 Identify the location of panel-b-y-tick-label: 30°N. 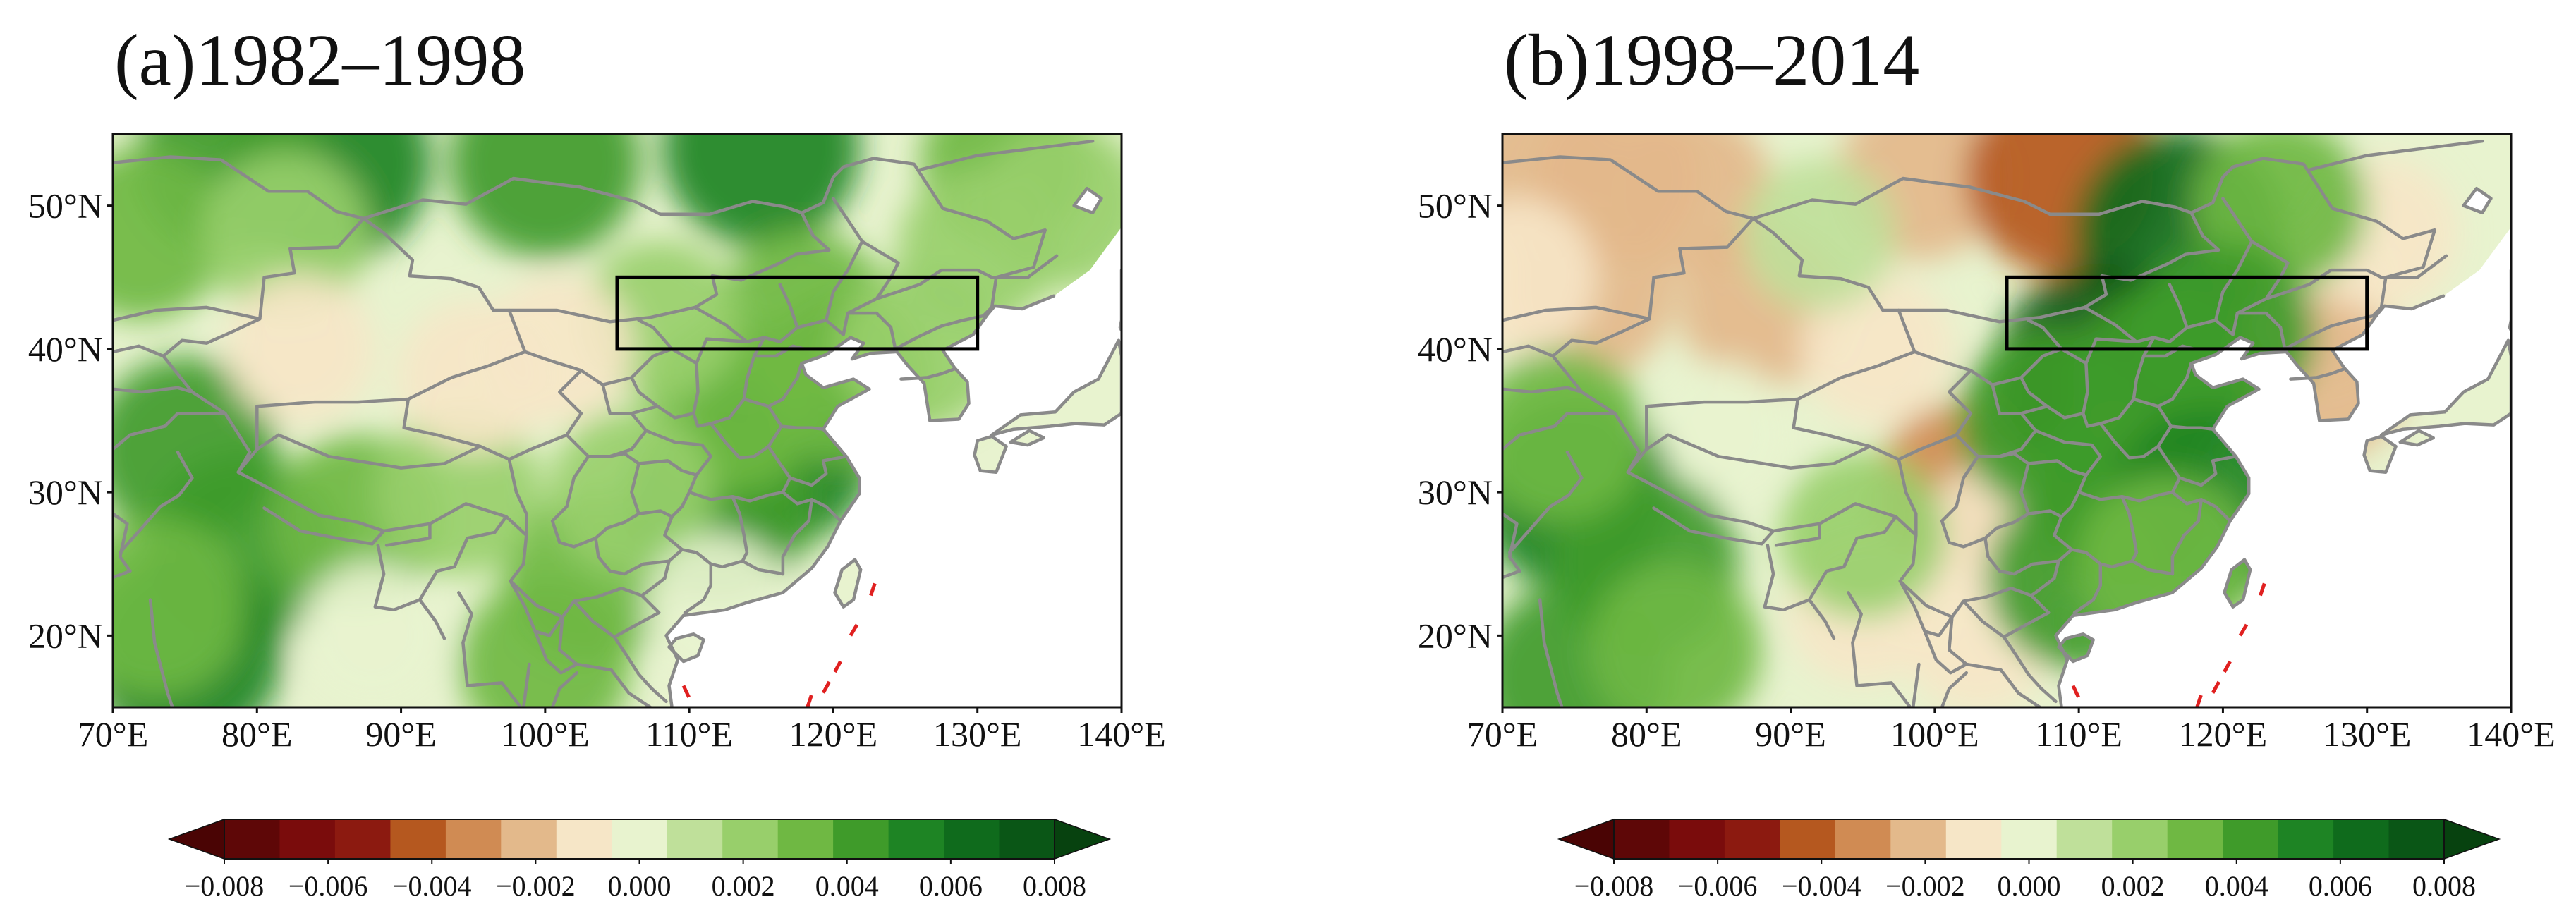
(1455, 492).